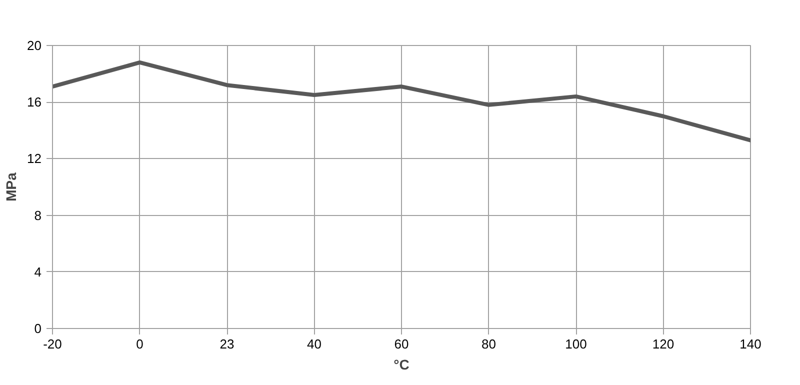  Describe the element at coordinates (314, 344) in the screenshot. I see `x-tick-label: 40` at that location.